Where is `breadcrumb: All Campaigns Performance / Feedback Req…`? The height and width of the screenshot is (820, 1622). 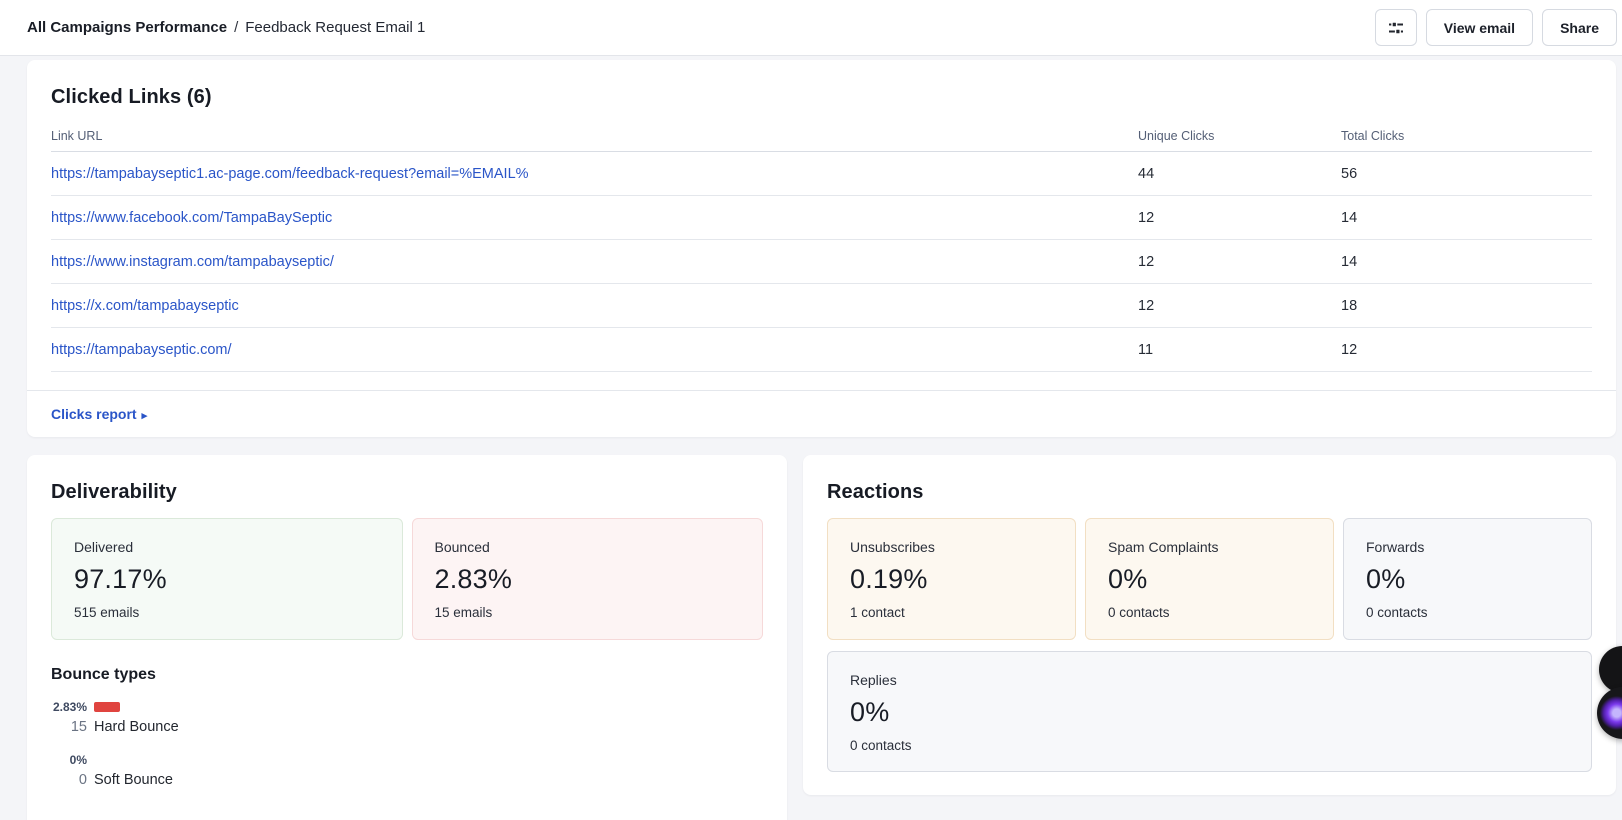 breadcrumb: All Campaigns Performance / Feedback Req… is located at coordinates (226, 27).